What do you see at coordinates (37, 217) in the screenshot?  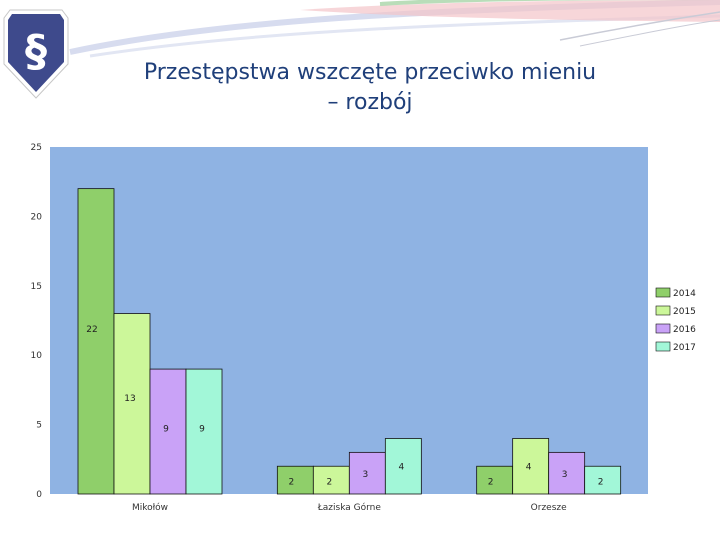 I see `y-tick-label: 20` at bounding box center [37, 217].